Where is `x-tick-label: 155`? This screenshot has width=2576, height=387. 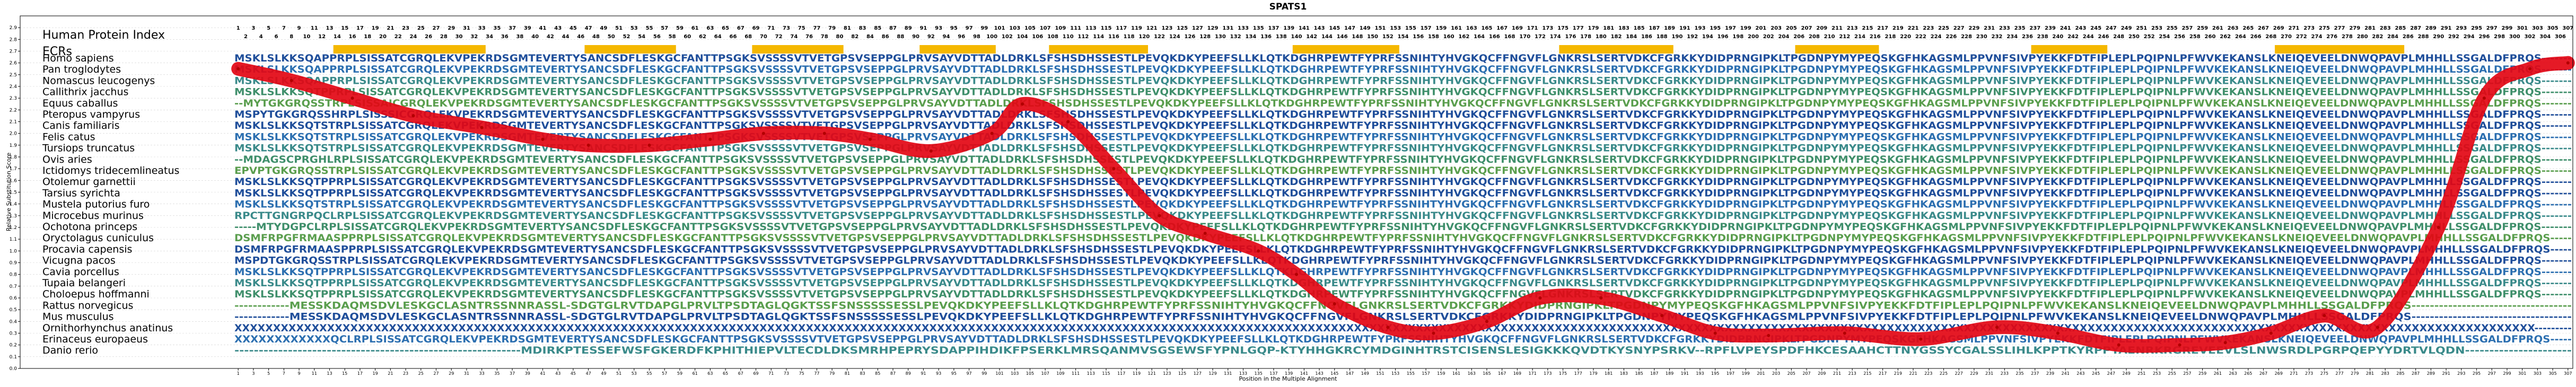
x-tick-label: 155 is located at coordinates (1411, 373).